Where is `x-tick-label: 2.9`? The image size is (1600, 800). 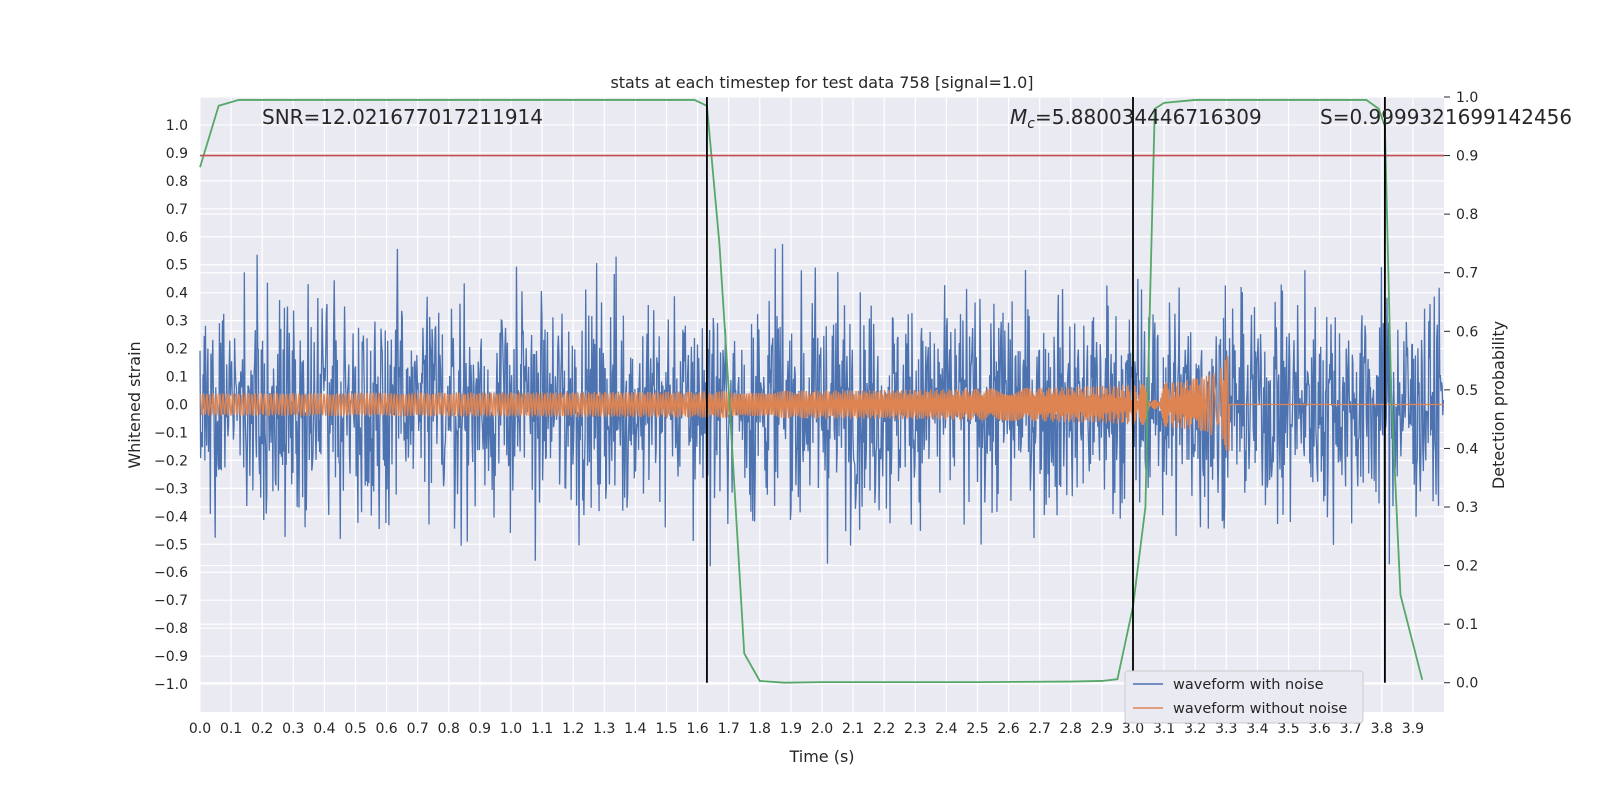
x-tick-label: 2.9 is located at coordinates (1102, 729).